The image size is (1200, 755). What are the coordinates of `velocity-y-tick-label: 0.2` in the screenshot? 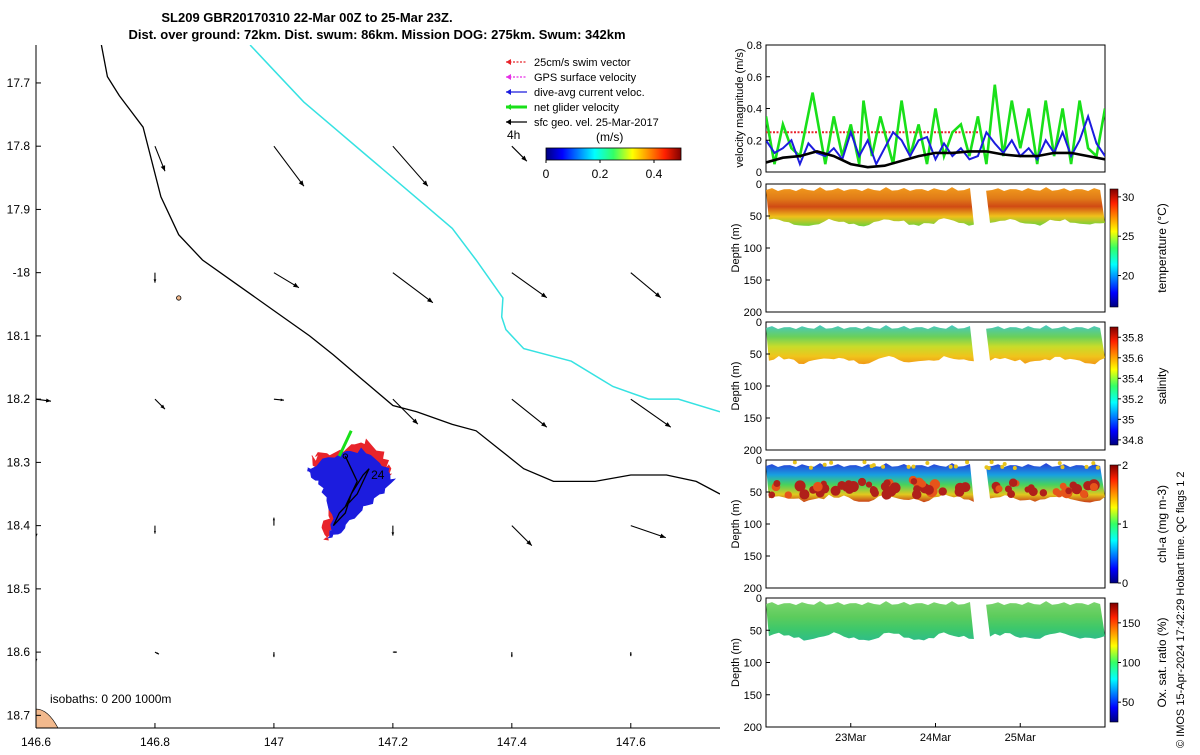 It's located at (754, 141).